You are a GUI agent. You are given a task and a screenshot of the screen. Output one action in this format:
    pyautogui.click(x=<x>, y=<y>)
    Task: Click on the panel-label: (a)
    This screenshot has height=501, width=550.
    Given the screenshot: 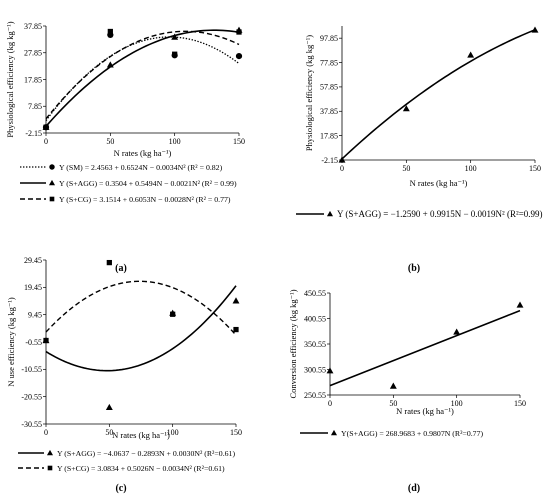 What is the action you would take?
    pyautogui.click(x=121, y=268)
    